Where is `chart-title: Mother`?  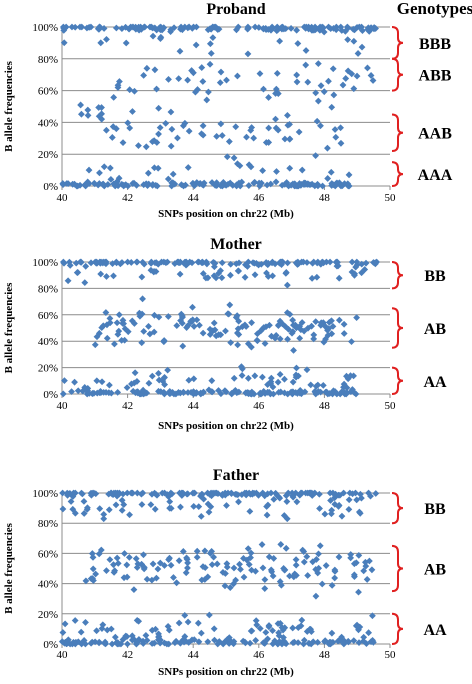 chart-title: Mother is located at coordinates (236, 244).